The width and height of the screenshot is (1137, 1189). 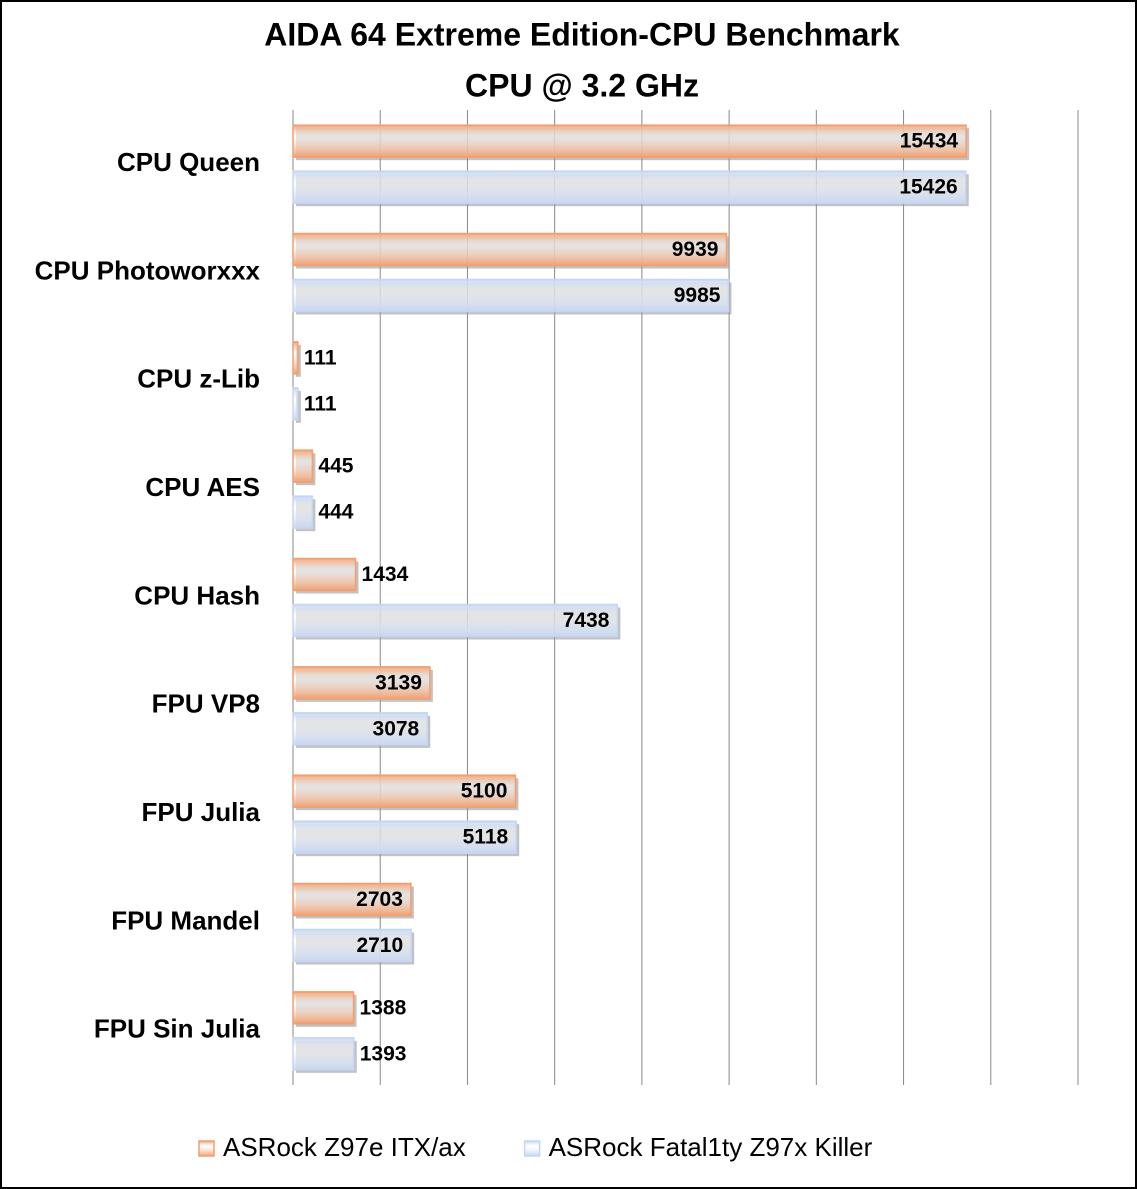 What do you see at coordinates (486, 837) in the screenshot?
I see `data-label: 5118` at bounding box center [486, 837].